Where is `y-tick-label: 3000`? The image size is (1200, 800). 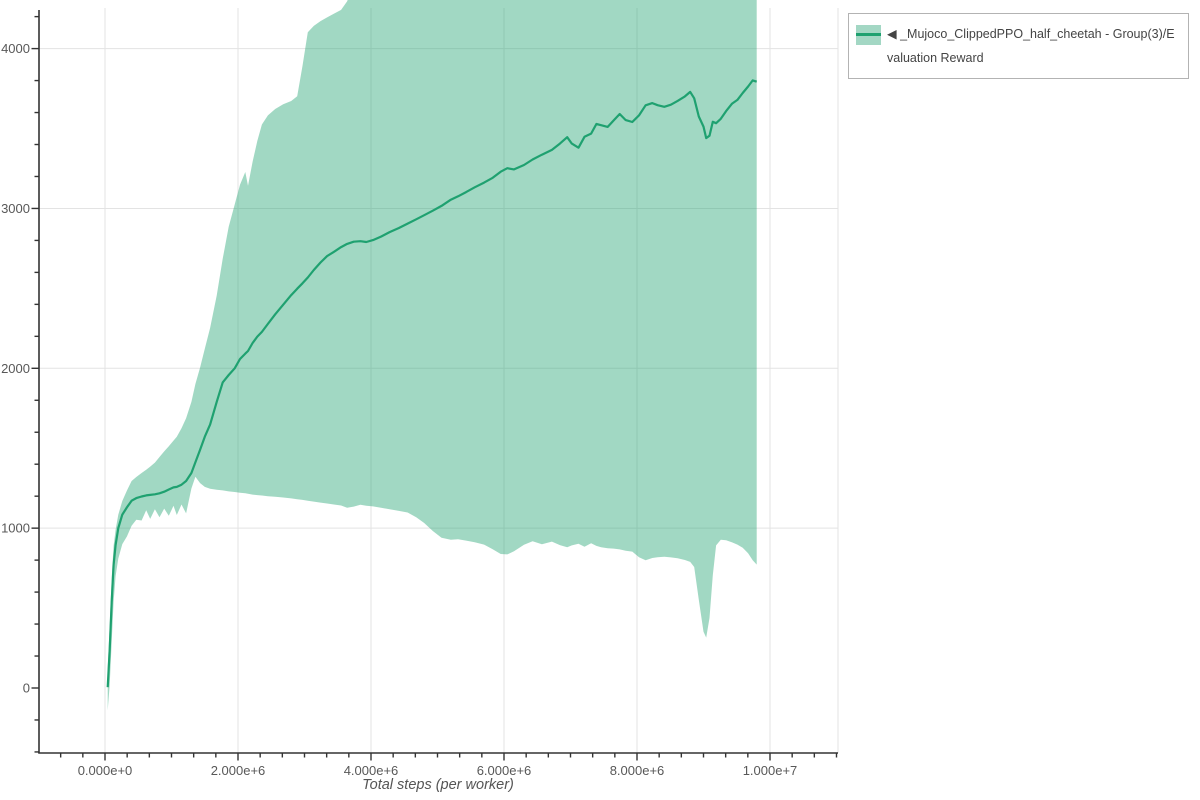 y-tick-label: 3000 is located at coordinates (15, 208).